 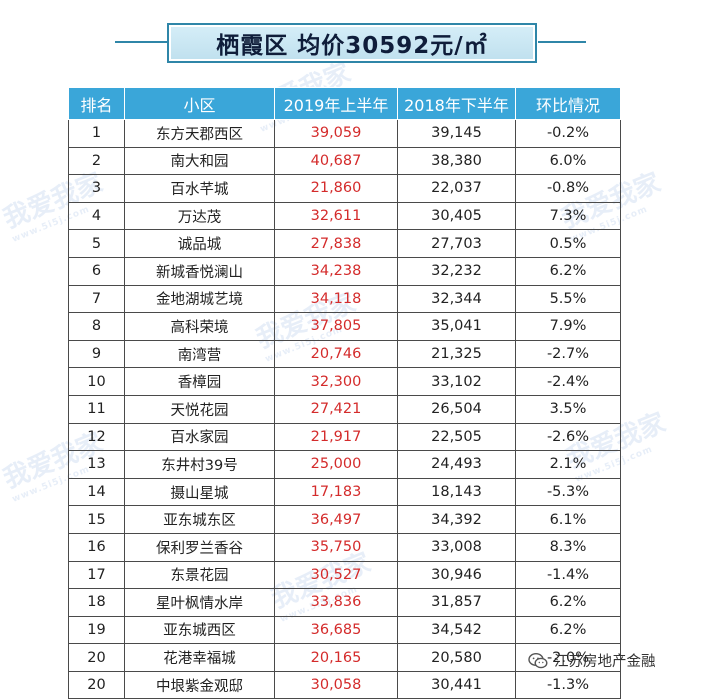 What do you see at coordinates (456, 216) in the screenshot?
I see `price-2018-h2-cell: 30,405` at bounding box center [456, 216].